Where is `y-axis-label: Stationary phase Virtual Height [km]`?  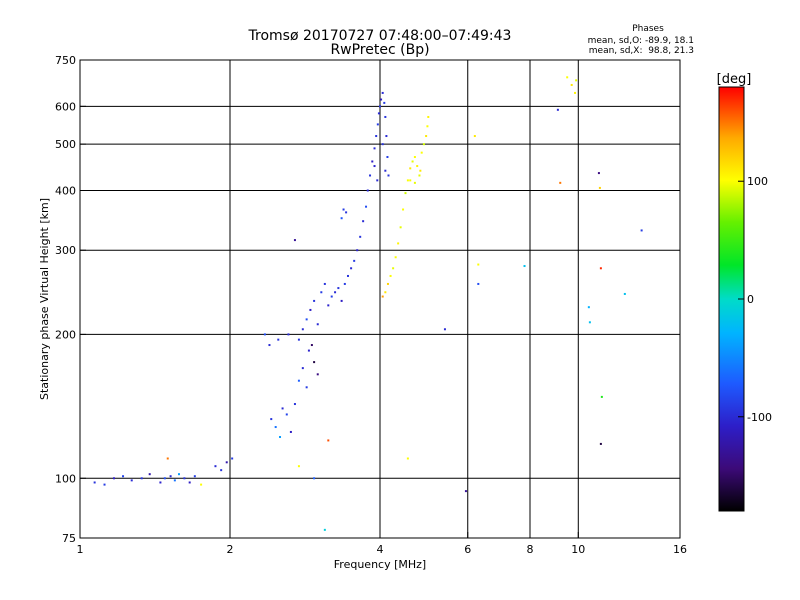
y-axis-label: Stationary phase Virtual Height [km] is located at coordinates (44, 299).